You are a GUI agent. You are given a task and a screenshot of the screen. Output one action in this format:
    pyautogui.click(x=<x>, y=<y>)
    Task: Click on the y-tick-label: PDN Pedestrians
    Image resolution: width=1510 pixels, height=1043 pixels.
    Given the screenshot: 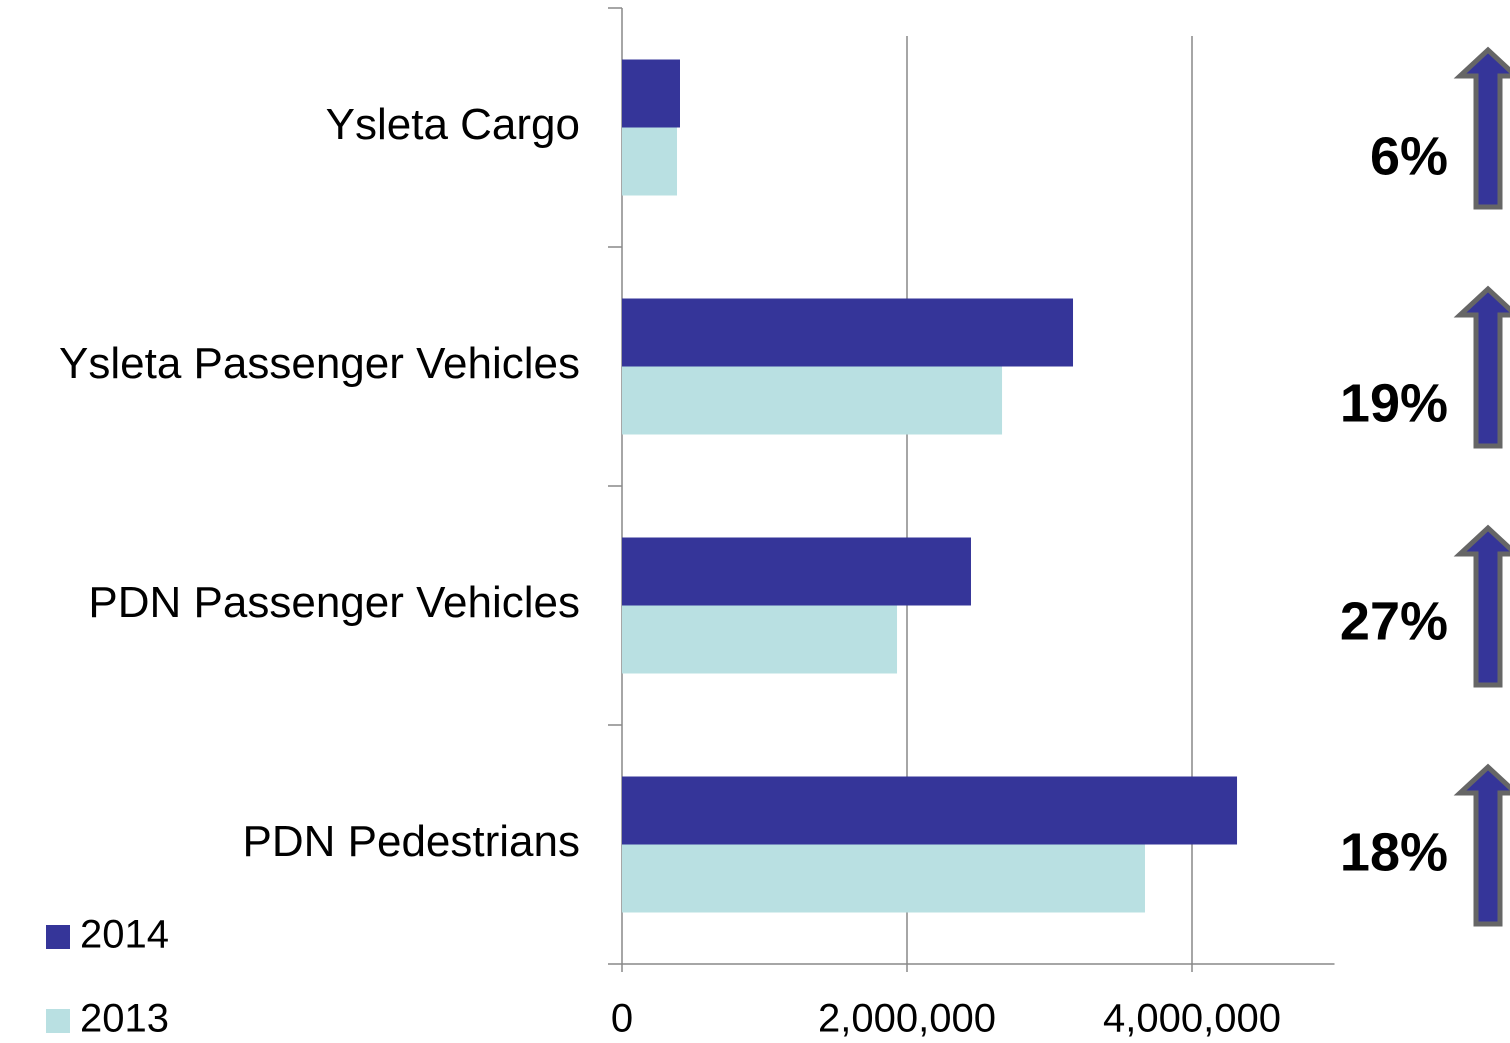 What is the action you would take?
    pyautogui.click(x=411, y=841)
    